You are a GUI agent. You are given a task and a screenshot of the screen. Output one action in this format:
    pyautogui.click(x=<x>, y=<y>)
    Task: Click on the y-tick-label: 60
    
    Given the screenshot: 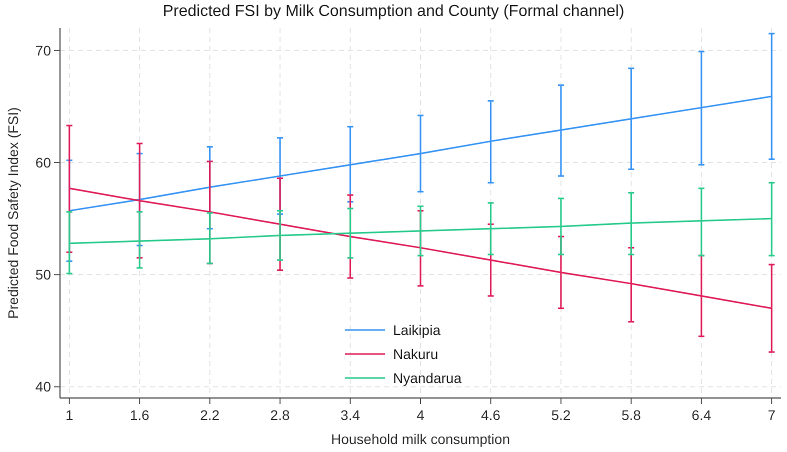 What is the action you would take?
    pyautogui.click(x=43, y=162)
    